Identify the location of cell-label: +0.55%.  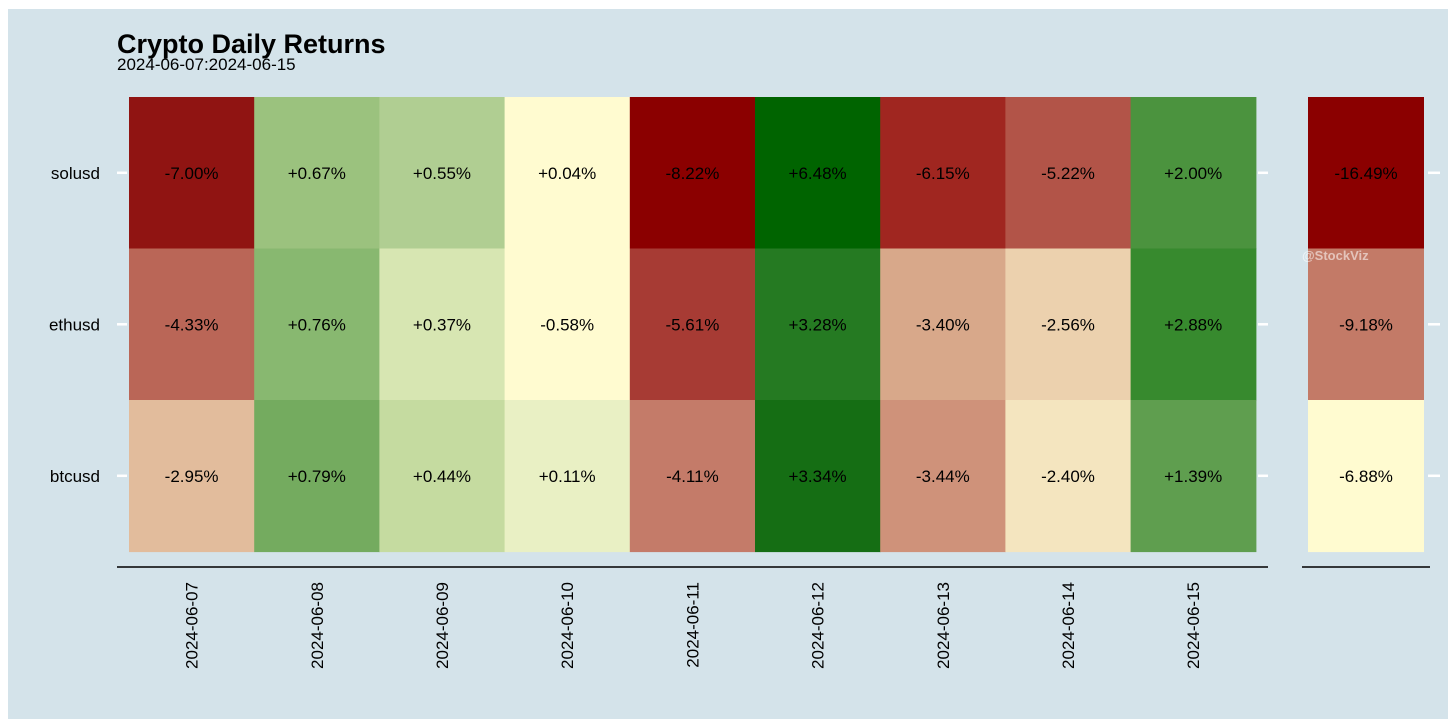
(442, 173).